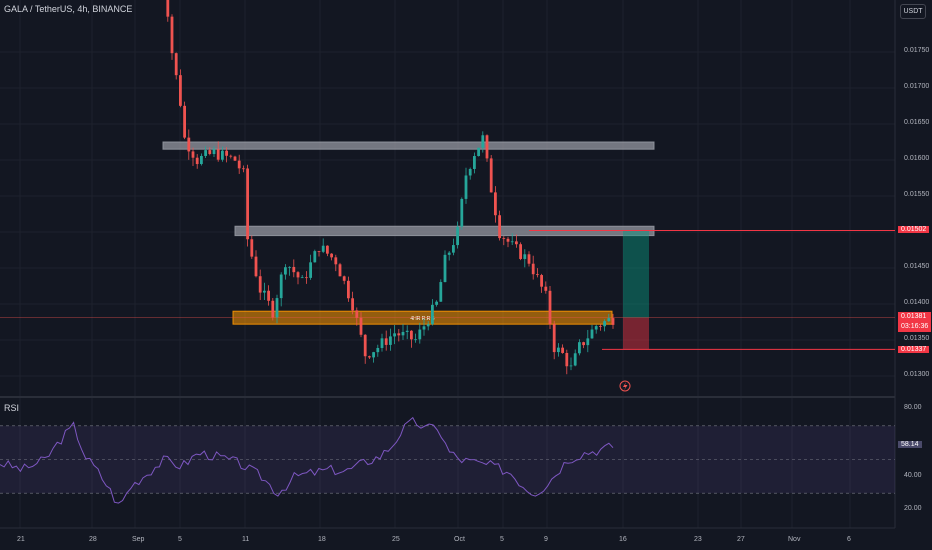  I want to click on stop-price-tag: 0.01337, so click(914, 349).